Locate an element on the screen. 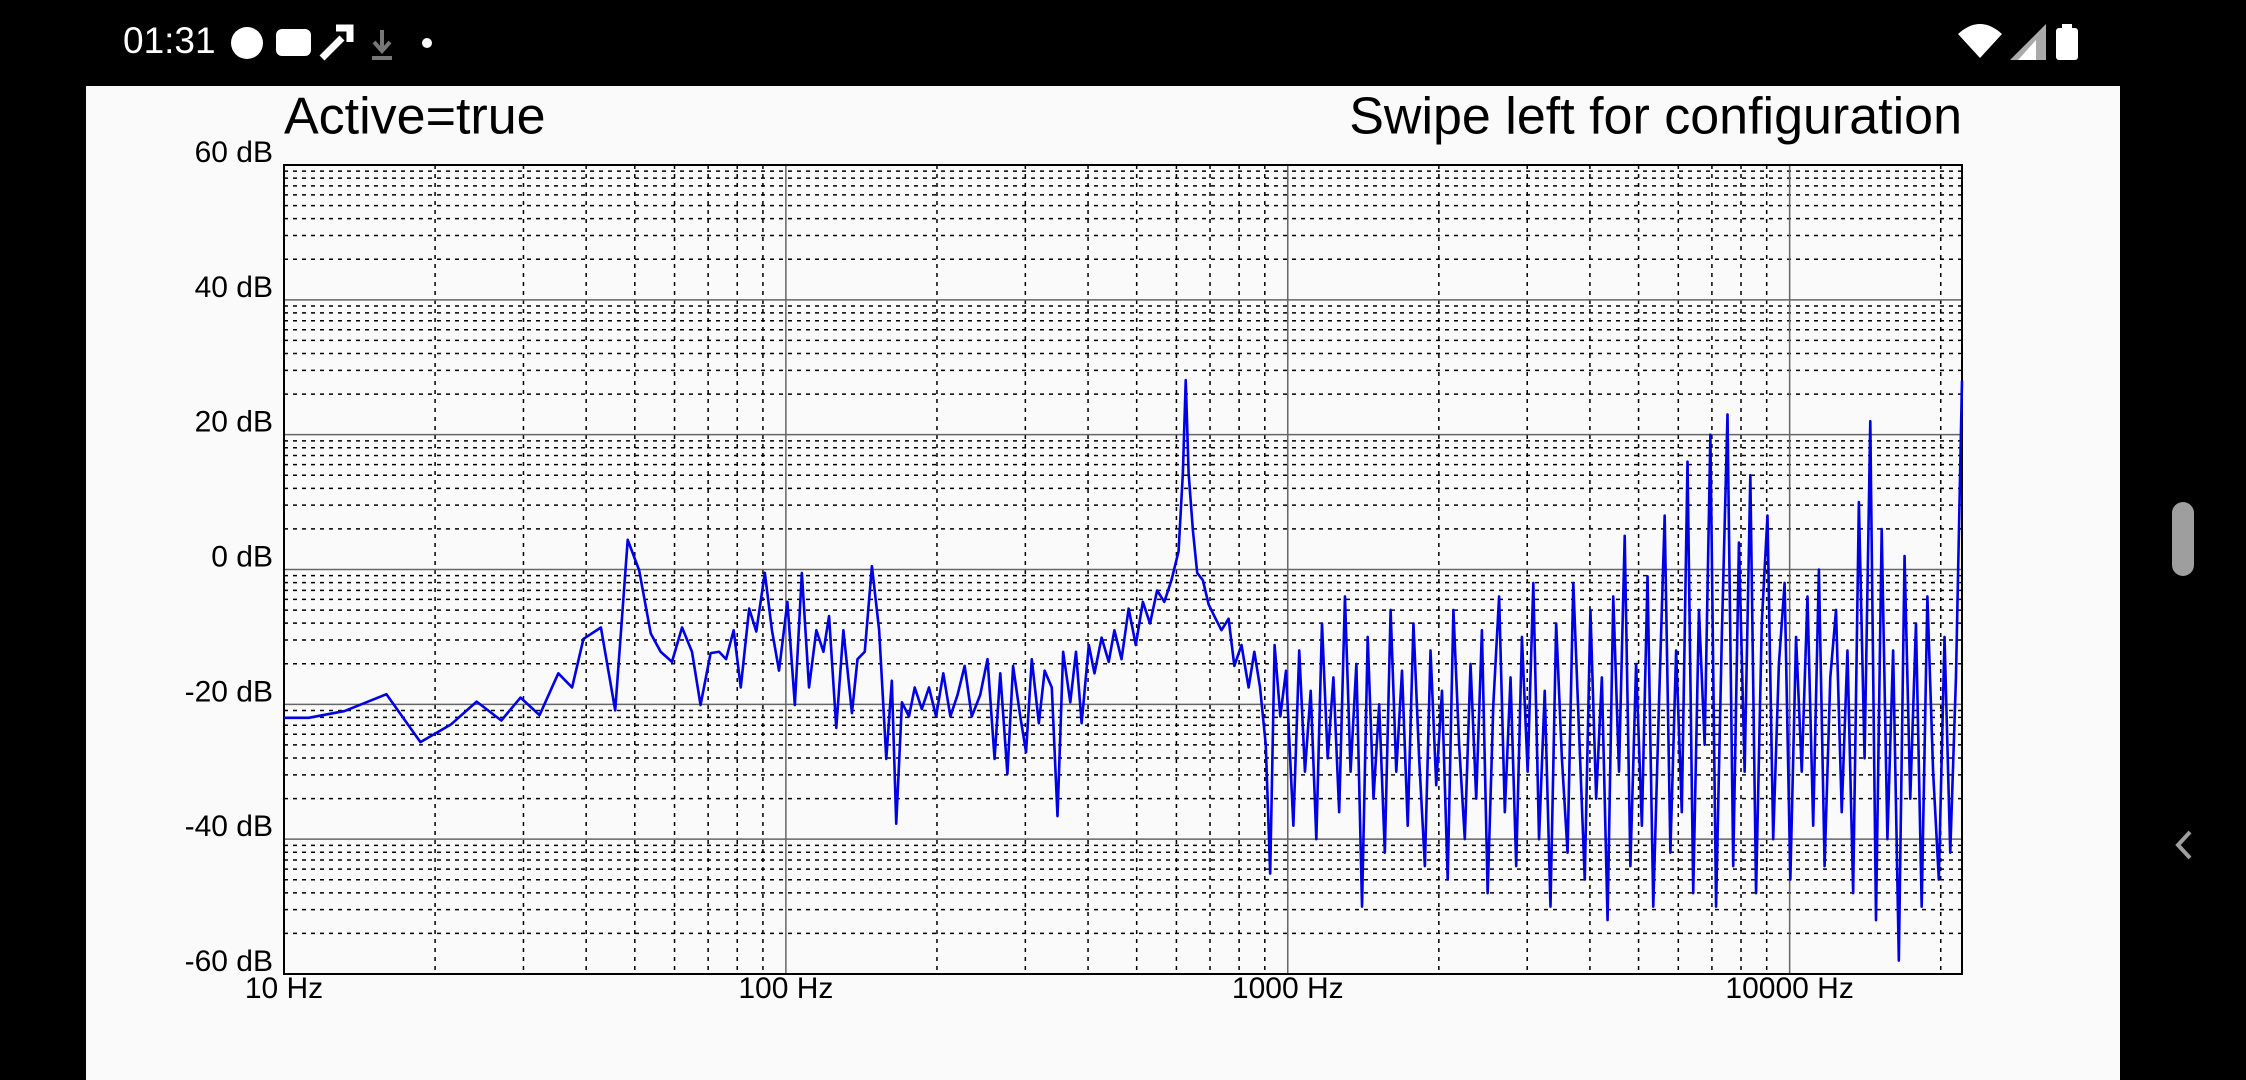 The height and width of the screenshot is (1080, 2246). y-tick-label: 40 dB is located at coordinates (234, 287).